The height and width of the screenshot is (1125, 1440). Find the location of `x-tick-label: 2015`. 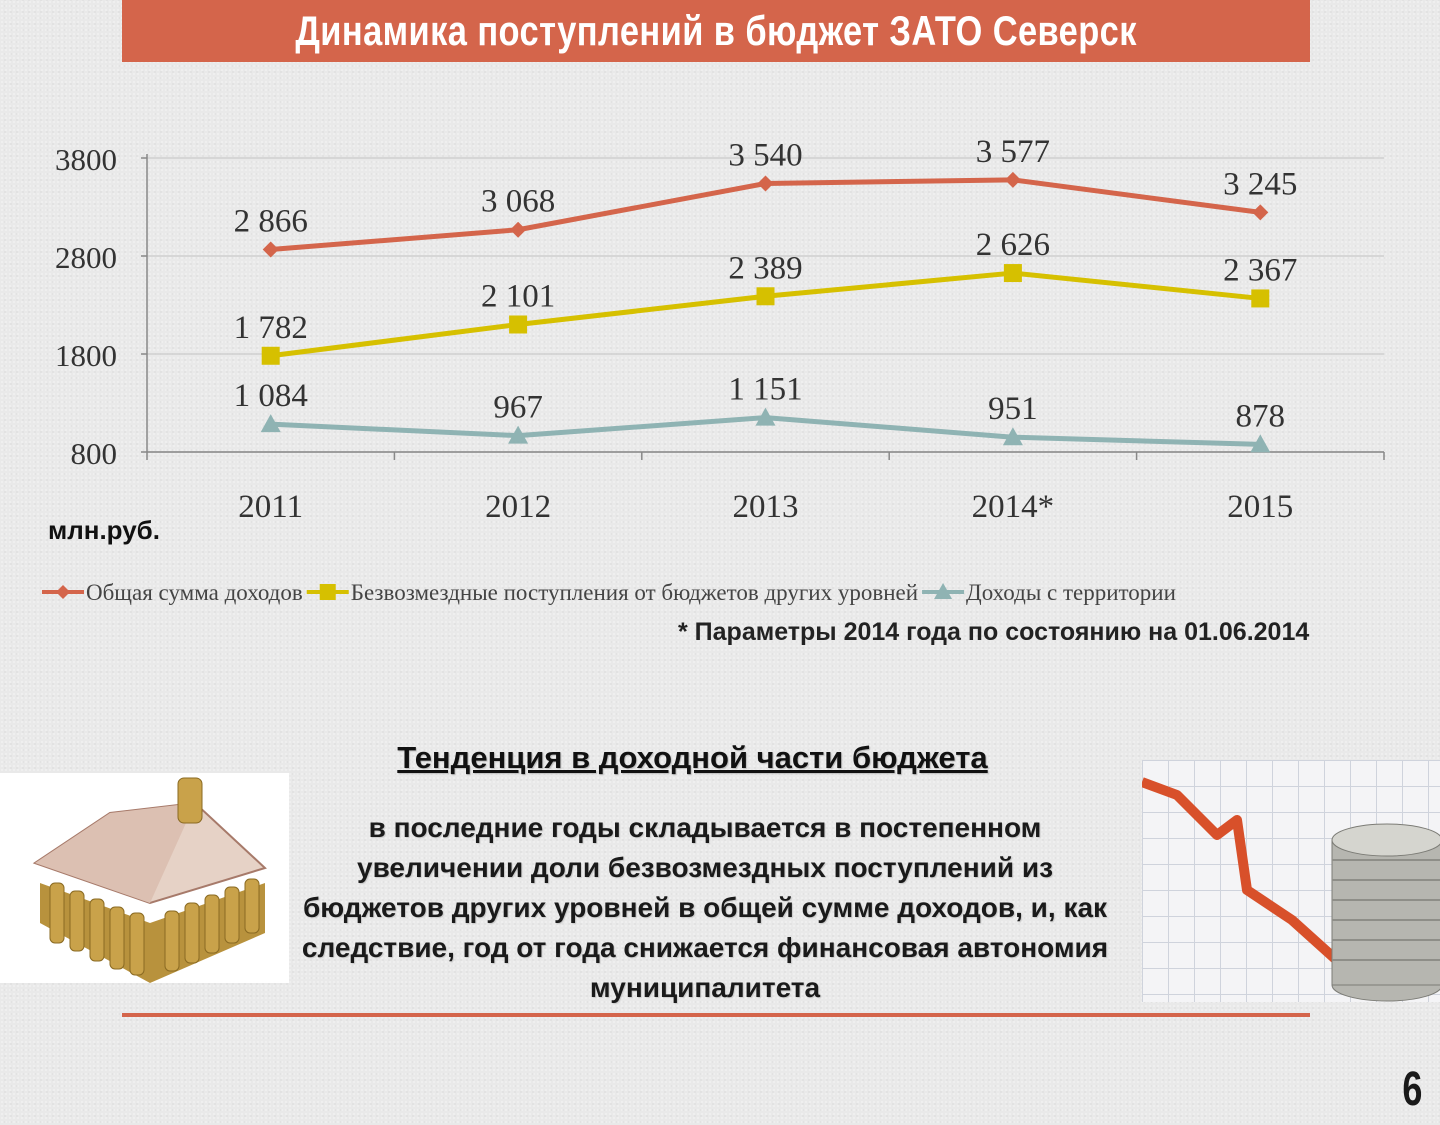

x-tick-label: 2015 is located at coordinates (1260, 507).